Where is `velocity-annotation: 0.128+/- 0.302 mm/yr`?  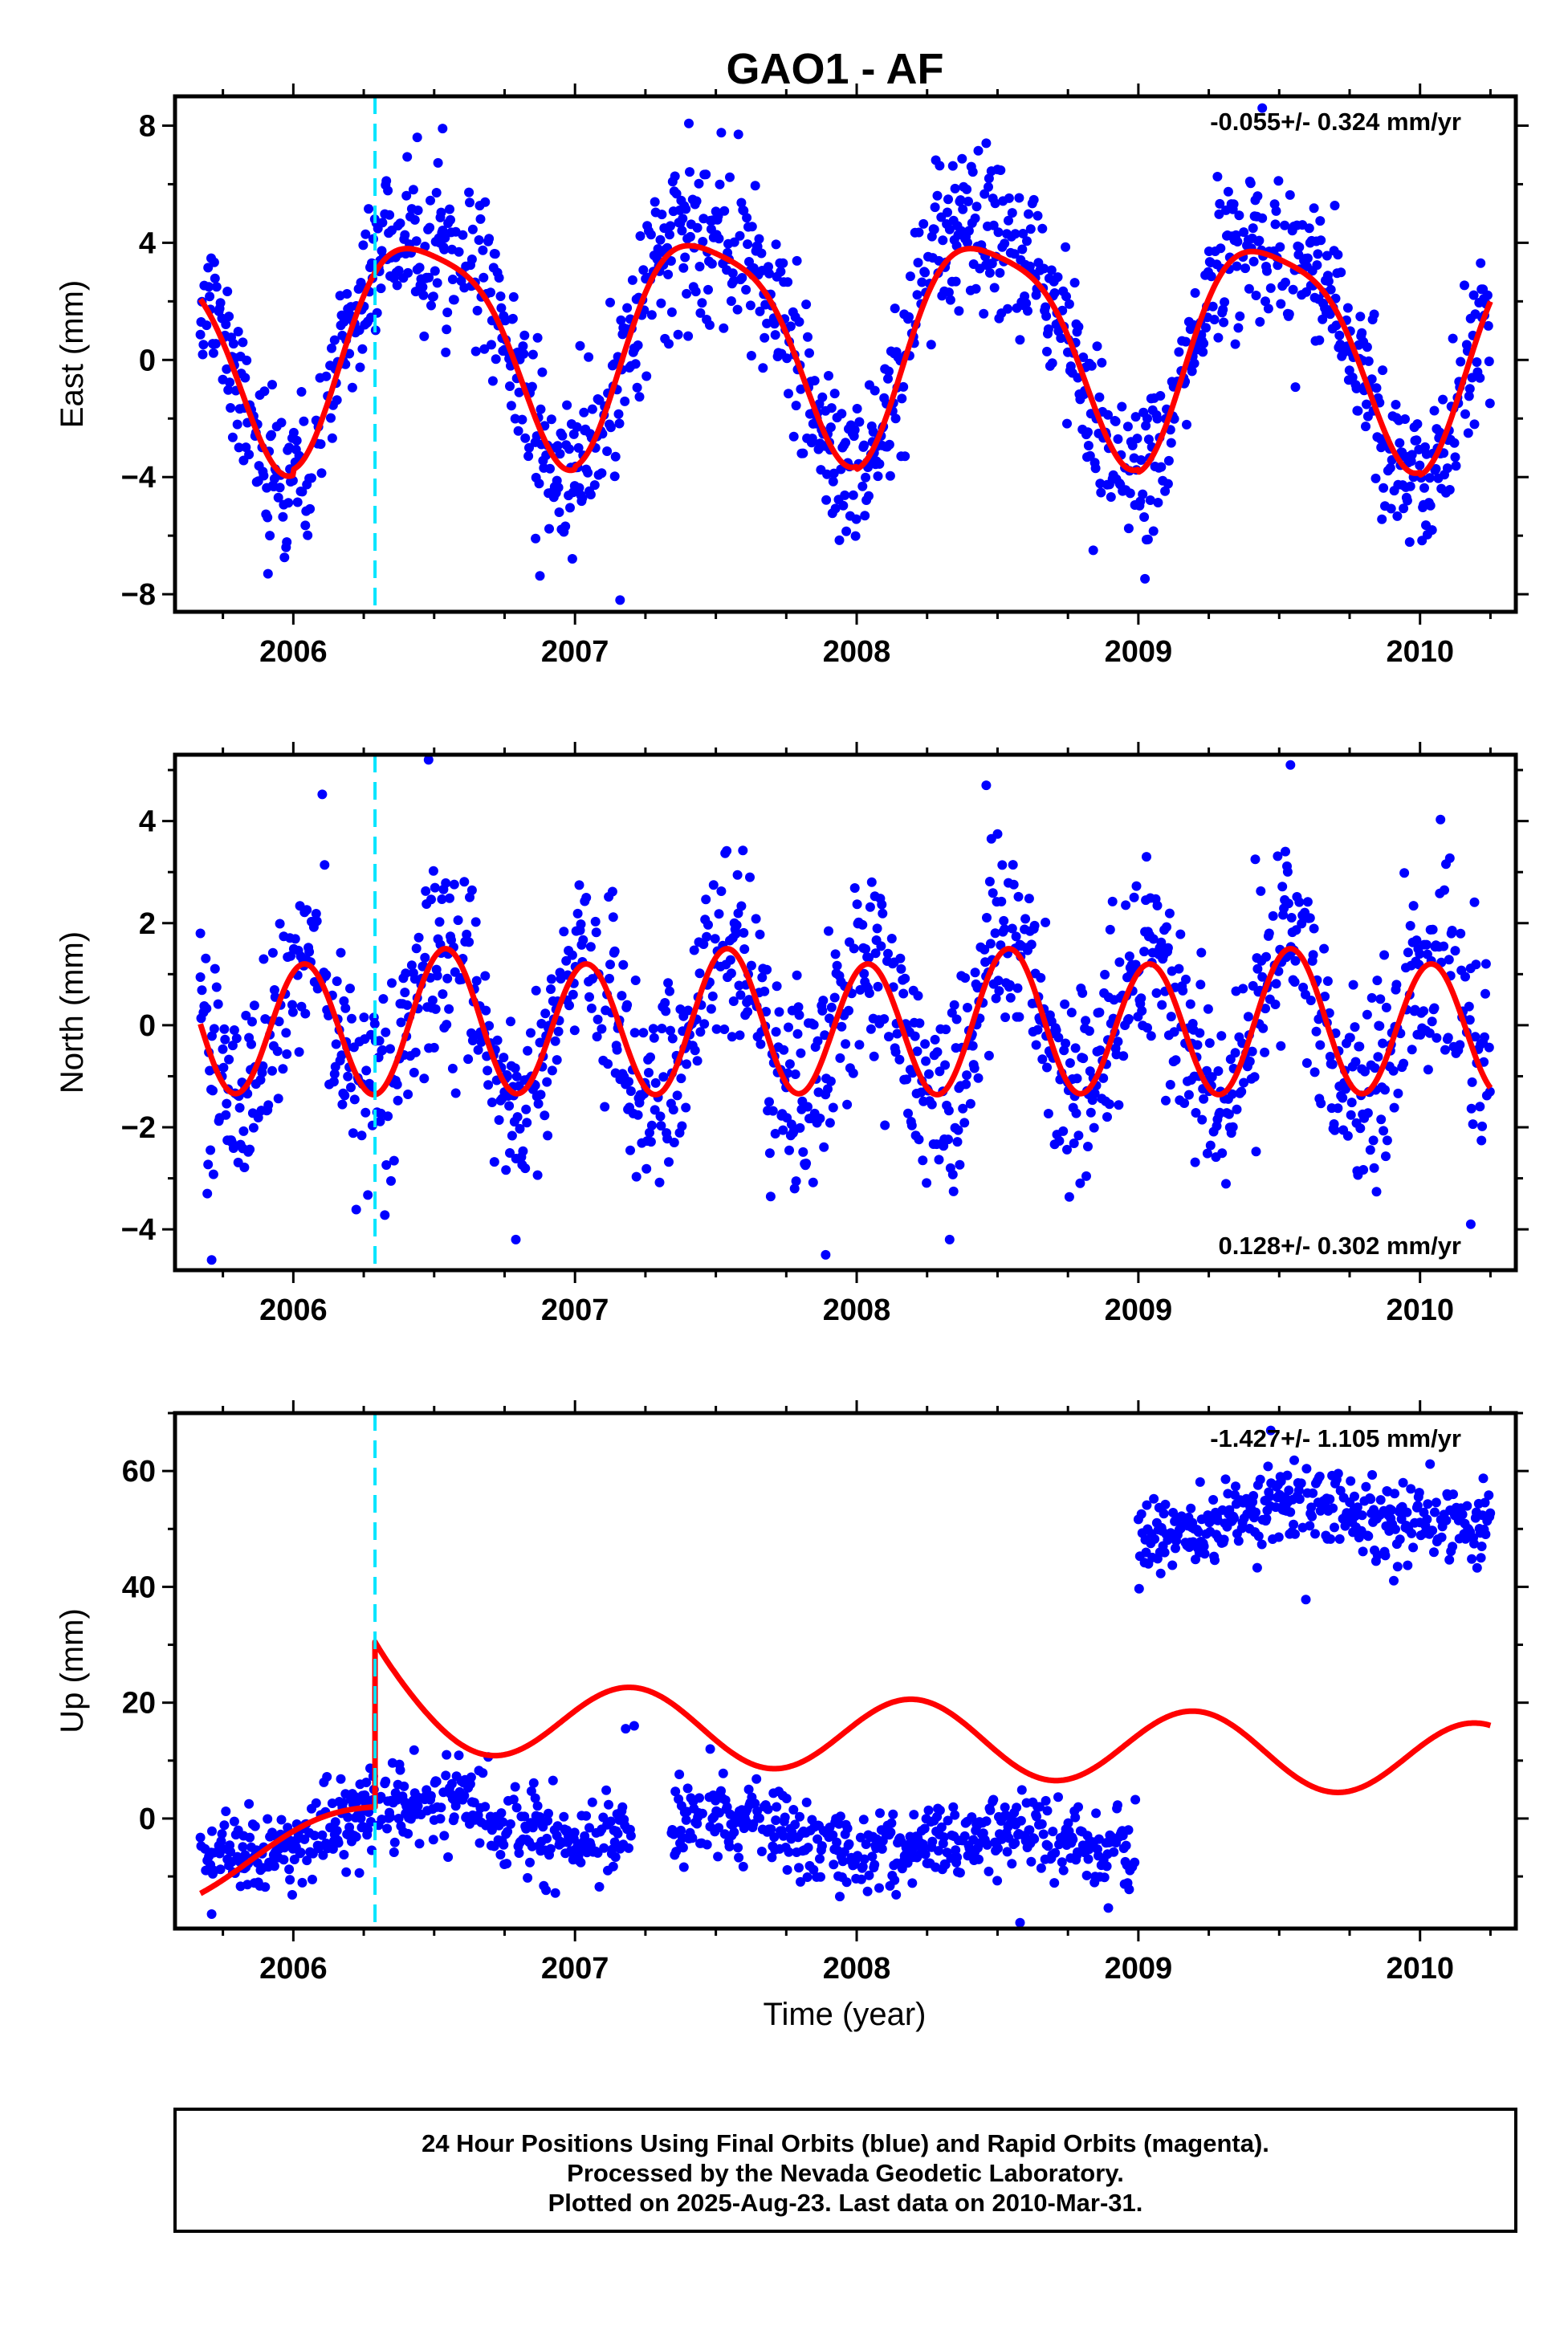 velocity-annotation: 0.128+/- 0.302 mm/yr is located at coordinates (1340, 1246).